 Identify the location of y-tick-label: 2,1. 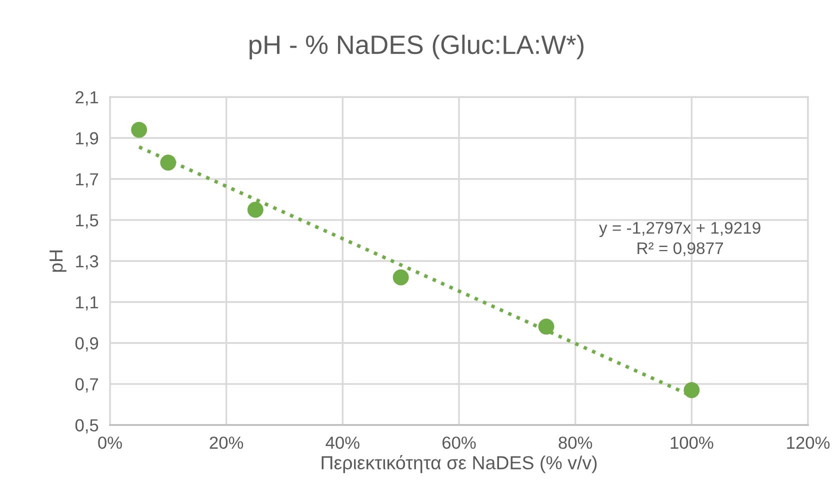
(87, 98).